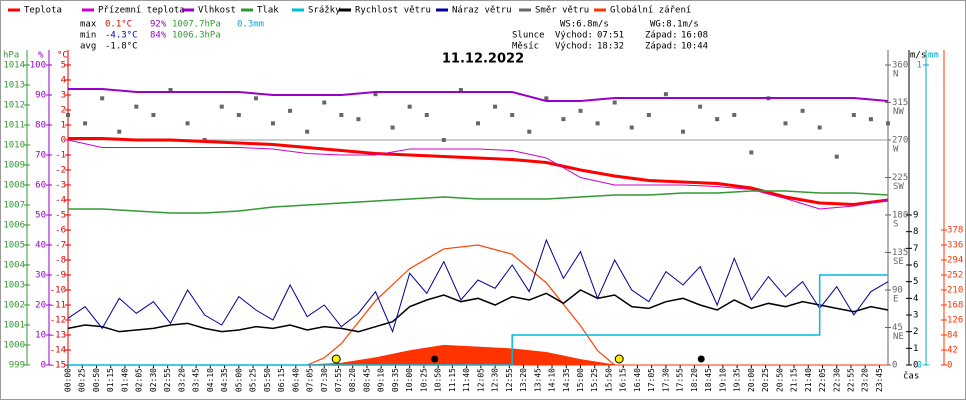  Describe the element at coordinates (14, 206) in the screenshot. I see `y-tick-label: 1007` at that location.